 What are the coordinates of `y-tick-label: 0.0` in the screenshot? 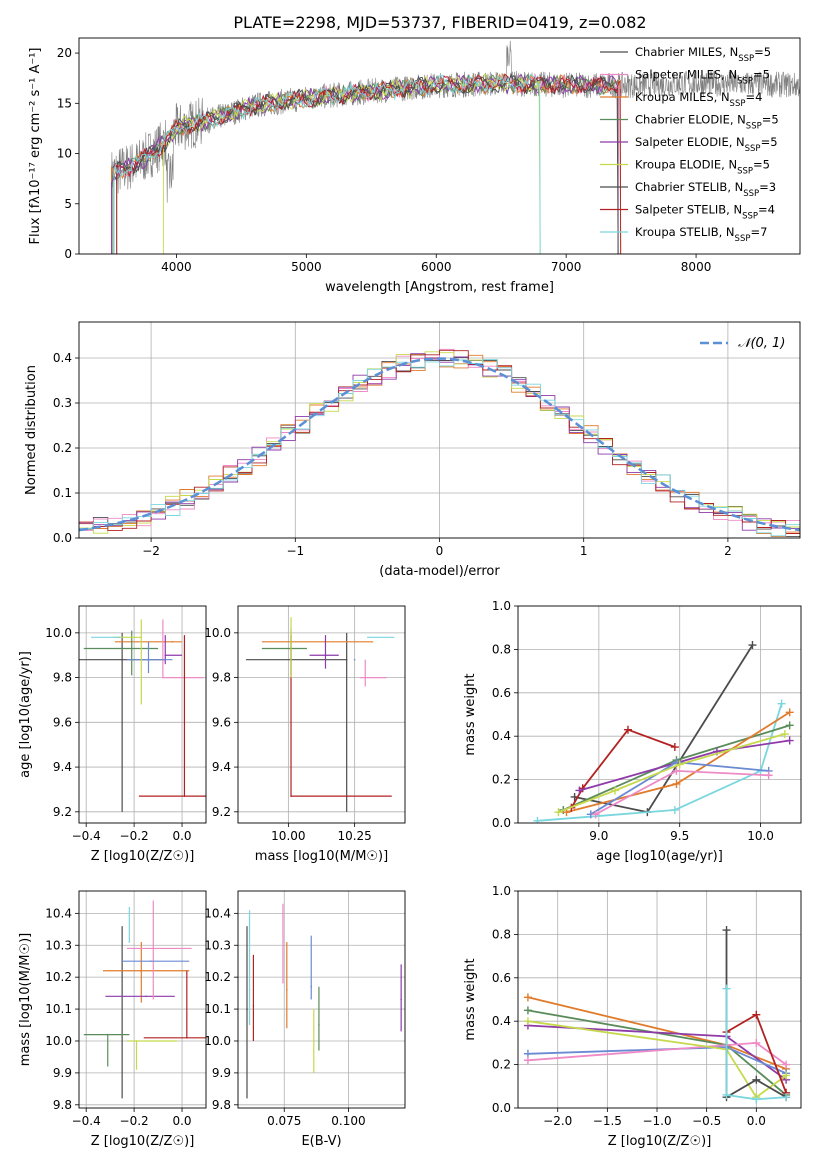 It's located at (62, 538).